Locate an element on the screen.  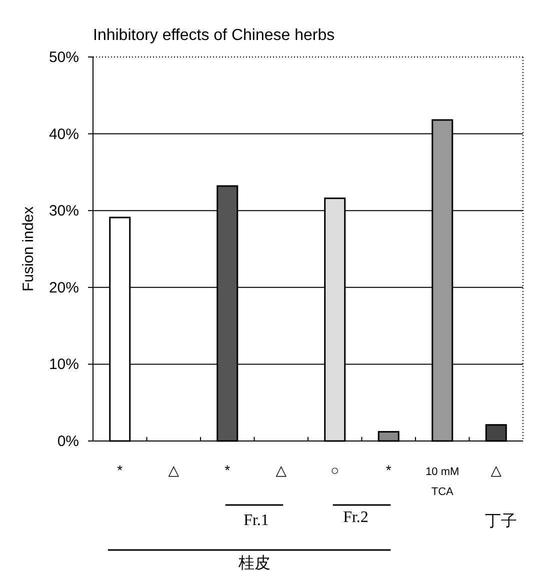
y-tick-label: 0% is located at coordinates (68, 441).